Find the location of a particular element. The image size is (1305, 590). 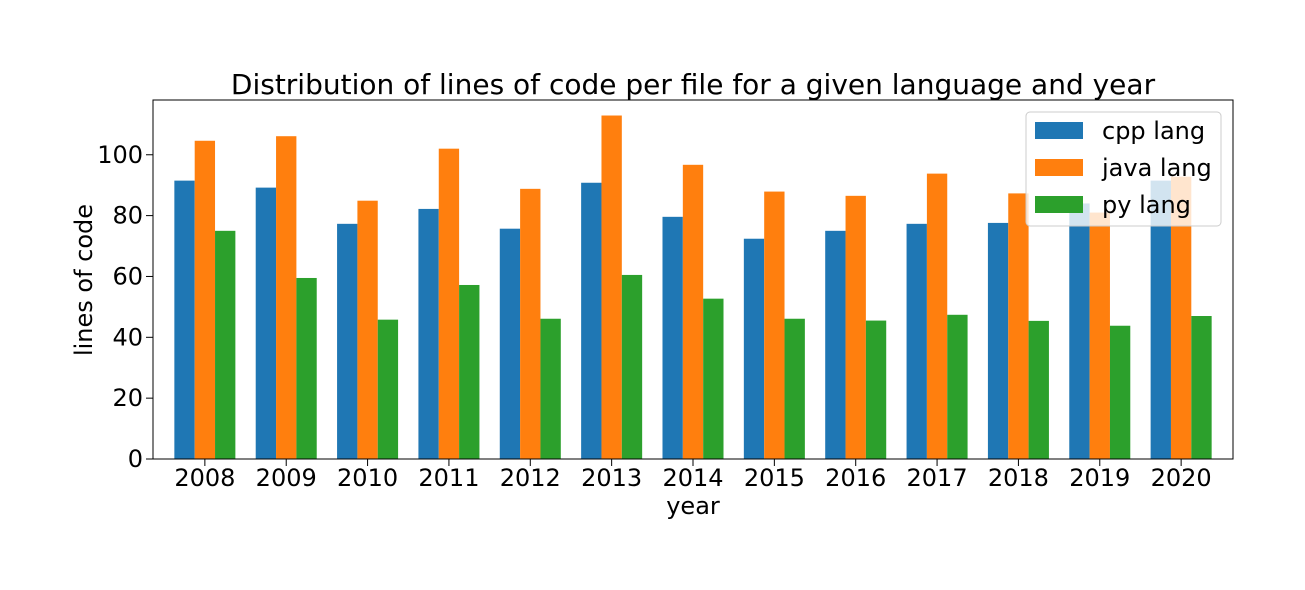

x-tick-label: 2020 is located at coordinates (1181, 478).